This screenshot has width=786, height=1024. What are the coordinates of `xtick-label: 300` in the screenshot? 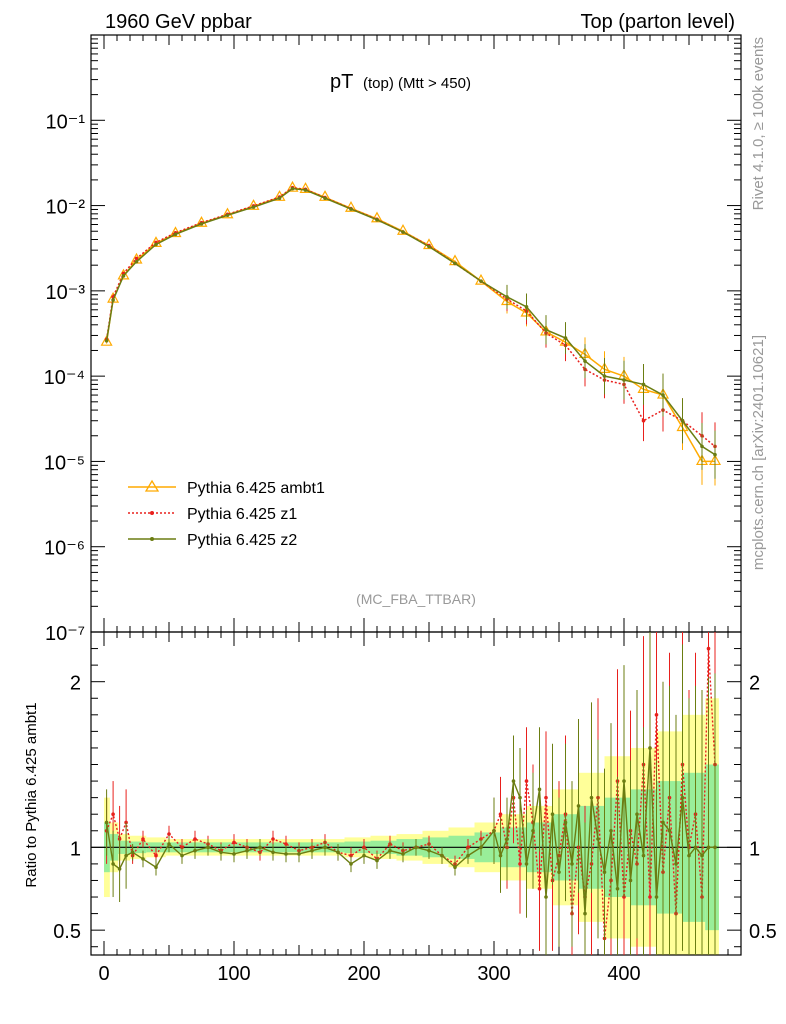 It's located at (493, 974).